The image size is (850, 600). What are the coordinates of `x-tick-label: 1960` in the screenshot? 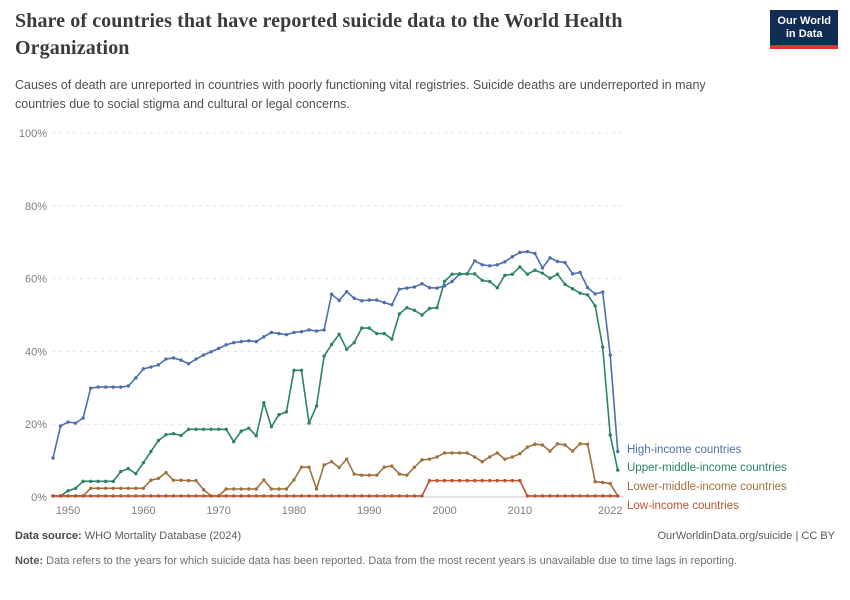 It's located at (143, 511).